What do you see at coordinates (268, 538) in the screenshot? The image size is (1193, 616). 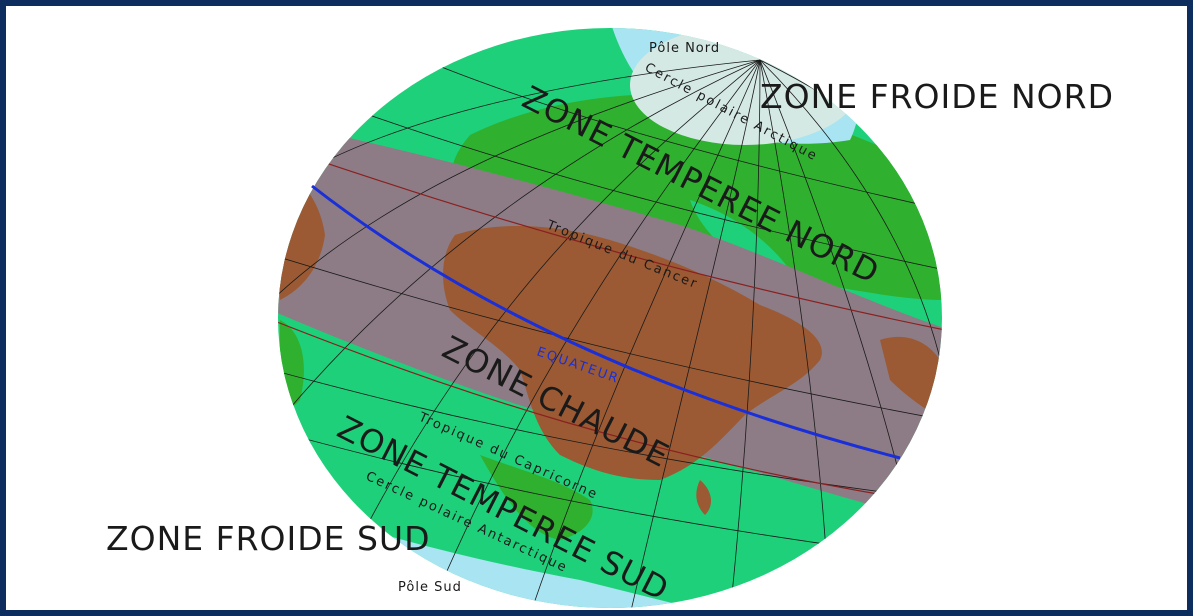 I see `zone-cold-south-label: ZONE FROIDE SUD` at bounding box center [268, 538].